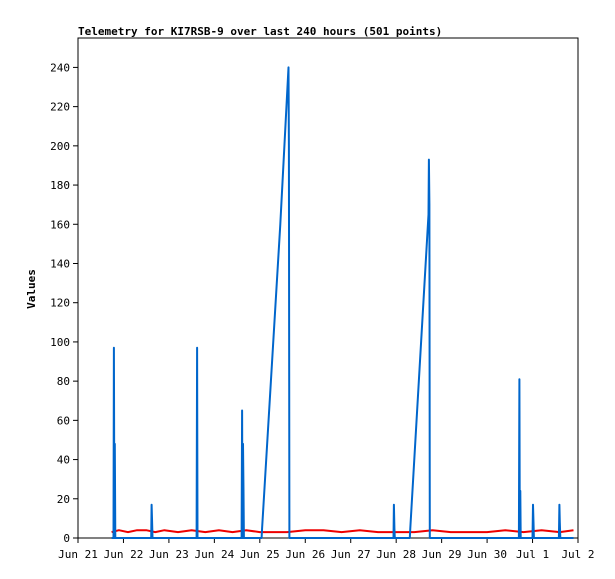 The image size is (615, 579). Describe the element at coordinates (60, 146) in the screenshot. I see `y-tick-label: 200` at that location.